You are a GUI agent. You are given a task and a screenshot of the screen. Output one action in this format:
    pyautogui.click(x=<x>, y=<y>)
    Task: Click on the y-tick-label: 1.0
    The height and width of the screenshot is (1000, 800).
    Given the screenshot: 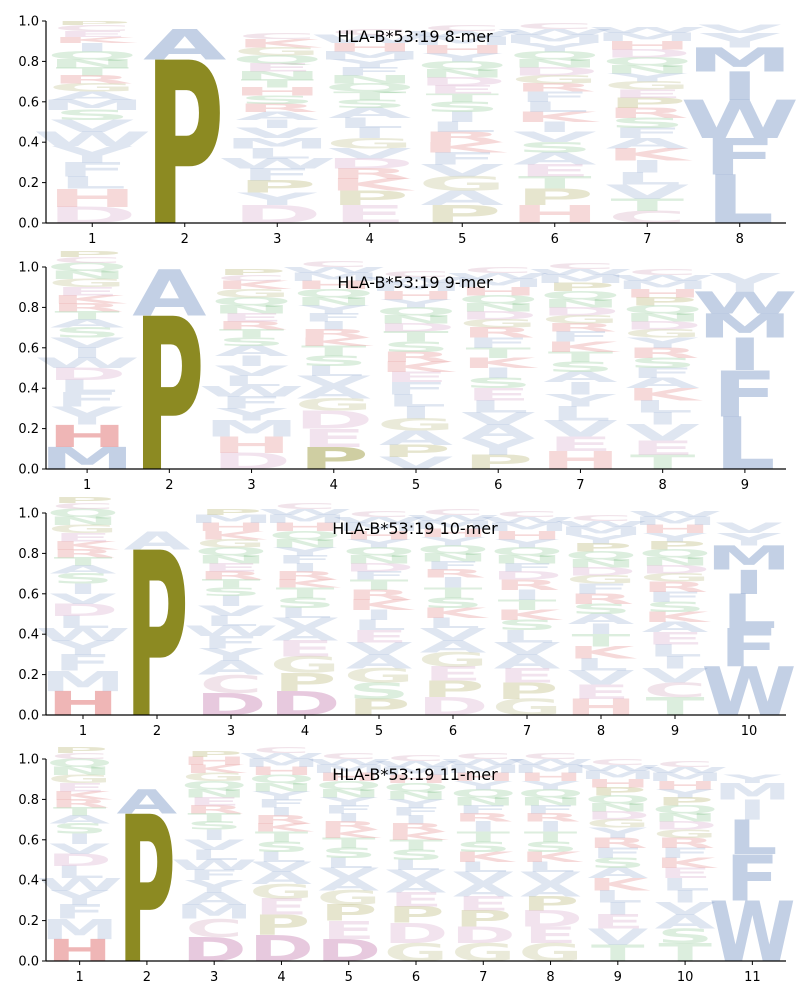 What is the action you would take?
    pyautogui.click(x=28, y=22)
    